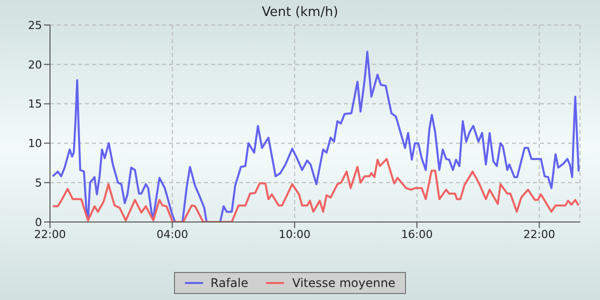 The width and height of the screenshot is (600, 300). Describe the element at coordinates (35, 104) in the screenshot. I see `y-tick-label: 15` at that location.